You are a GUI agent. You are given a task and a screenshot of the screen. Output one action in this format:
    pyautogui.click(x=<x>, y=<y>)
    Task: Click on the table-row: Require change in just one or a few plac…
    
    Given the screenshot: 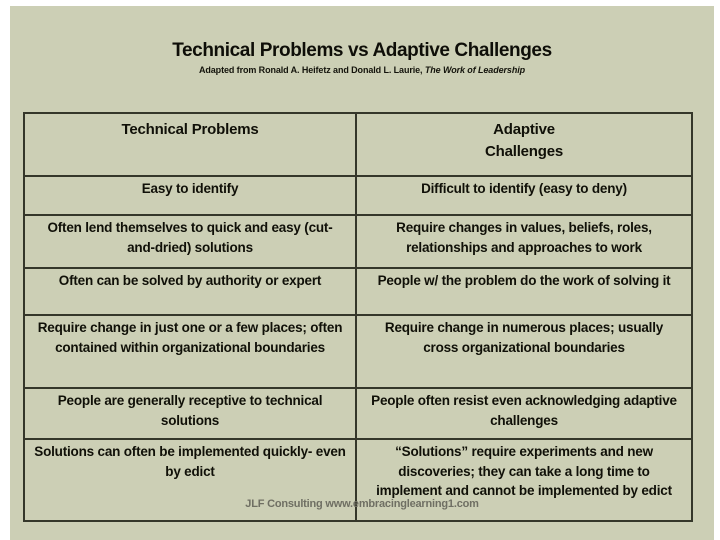 What is the action you would take?
    pyautogui.click(x=358, y=351)
    